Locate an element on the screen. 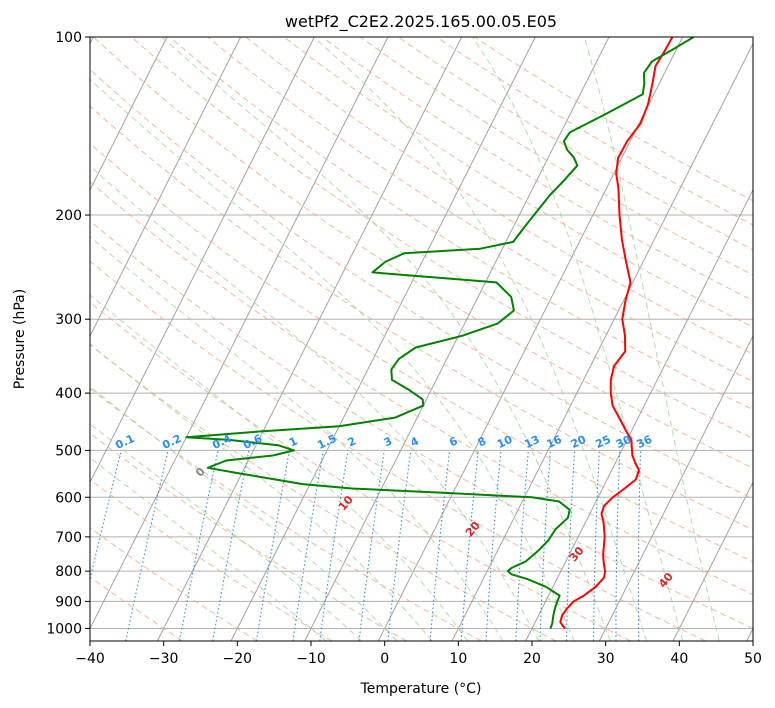 The width and height of the screenshot is (775, 708). y-tick-label: 600 is located at coordinates (68, 498).